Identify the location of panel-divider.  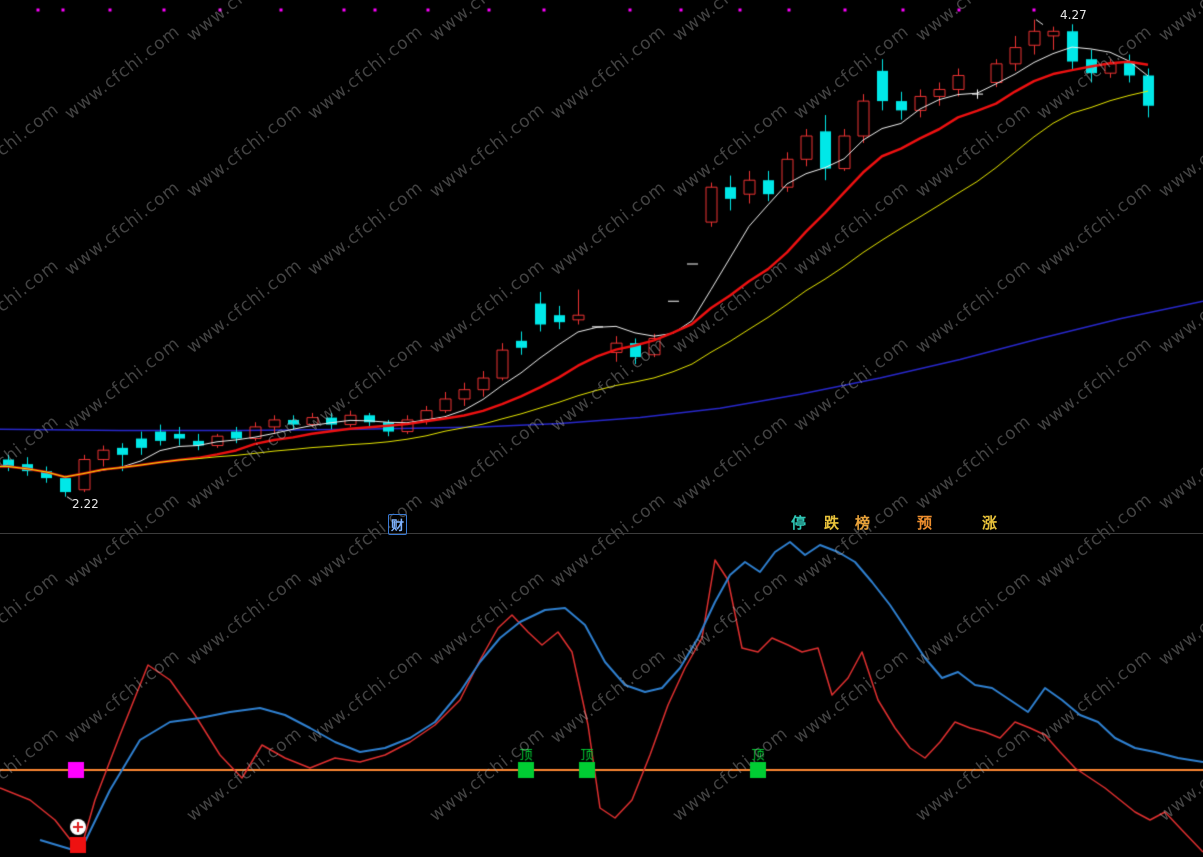
(601, 533).